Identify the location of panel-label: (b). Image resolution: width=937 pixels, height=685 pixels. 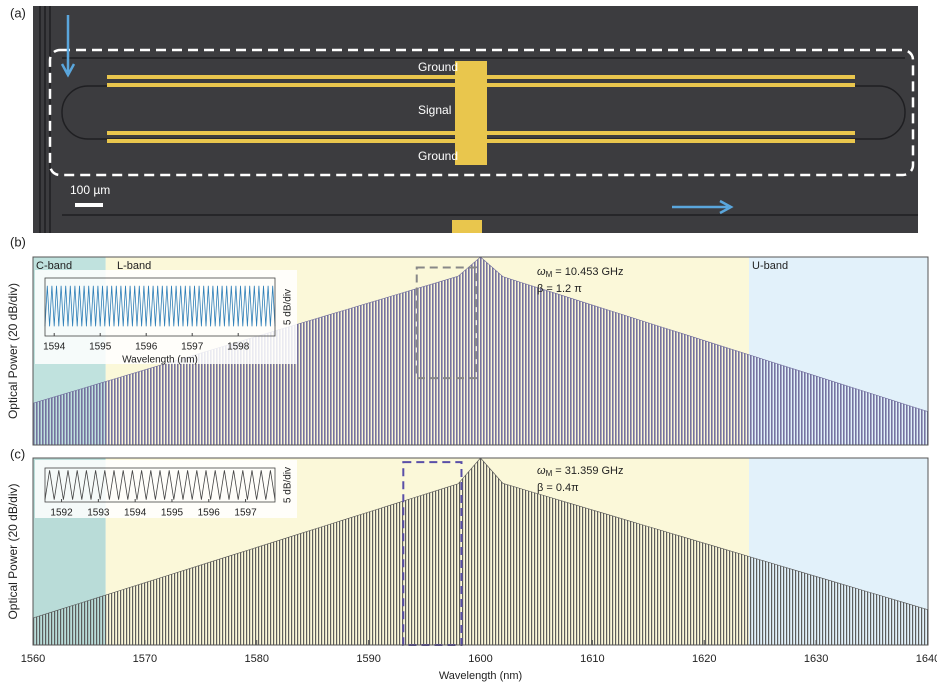
(18, 241).